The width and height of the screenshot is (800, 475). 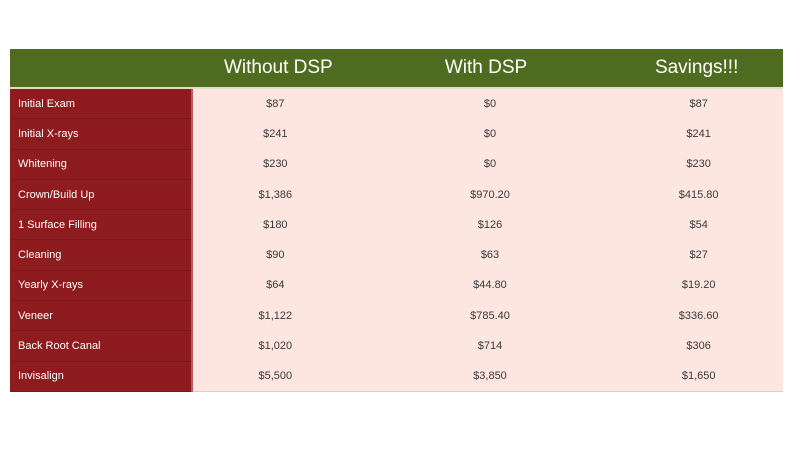 What do you see at coordinates (291, 134) in the screenshot?
I see `without-dsp-cell: $241` at bounding box center [291, 134].